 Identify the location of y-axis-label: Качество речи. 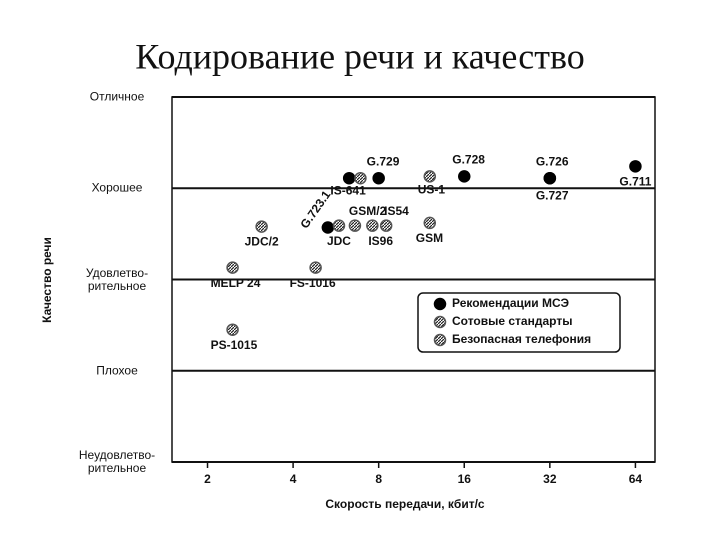
(47, 280).